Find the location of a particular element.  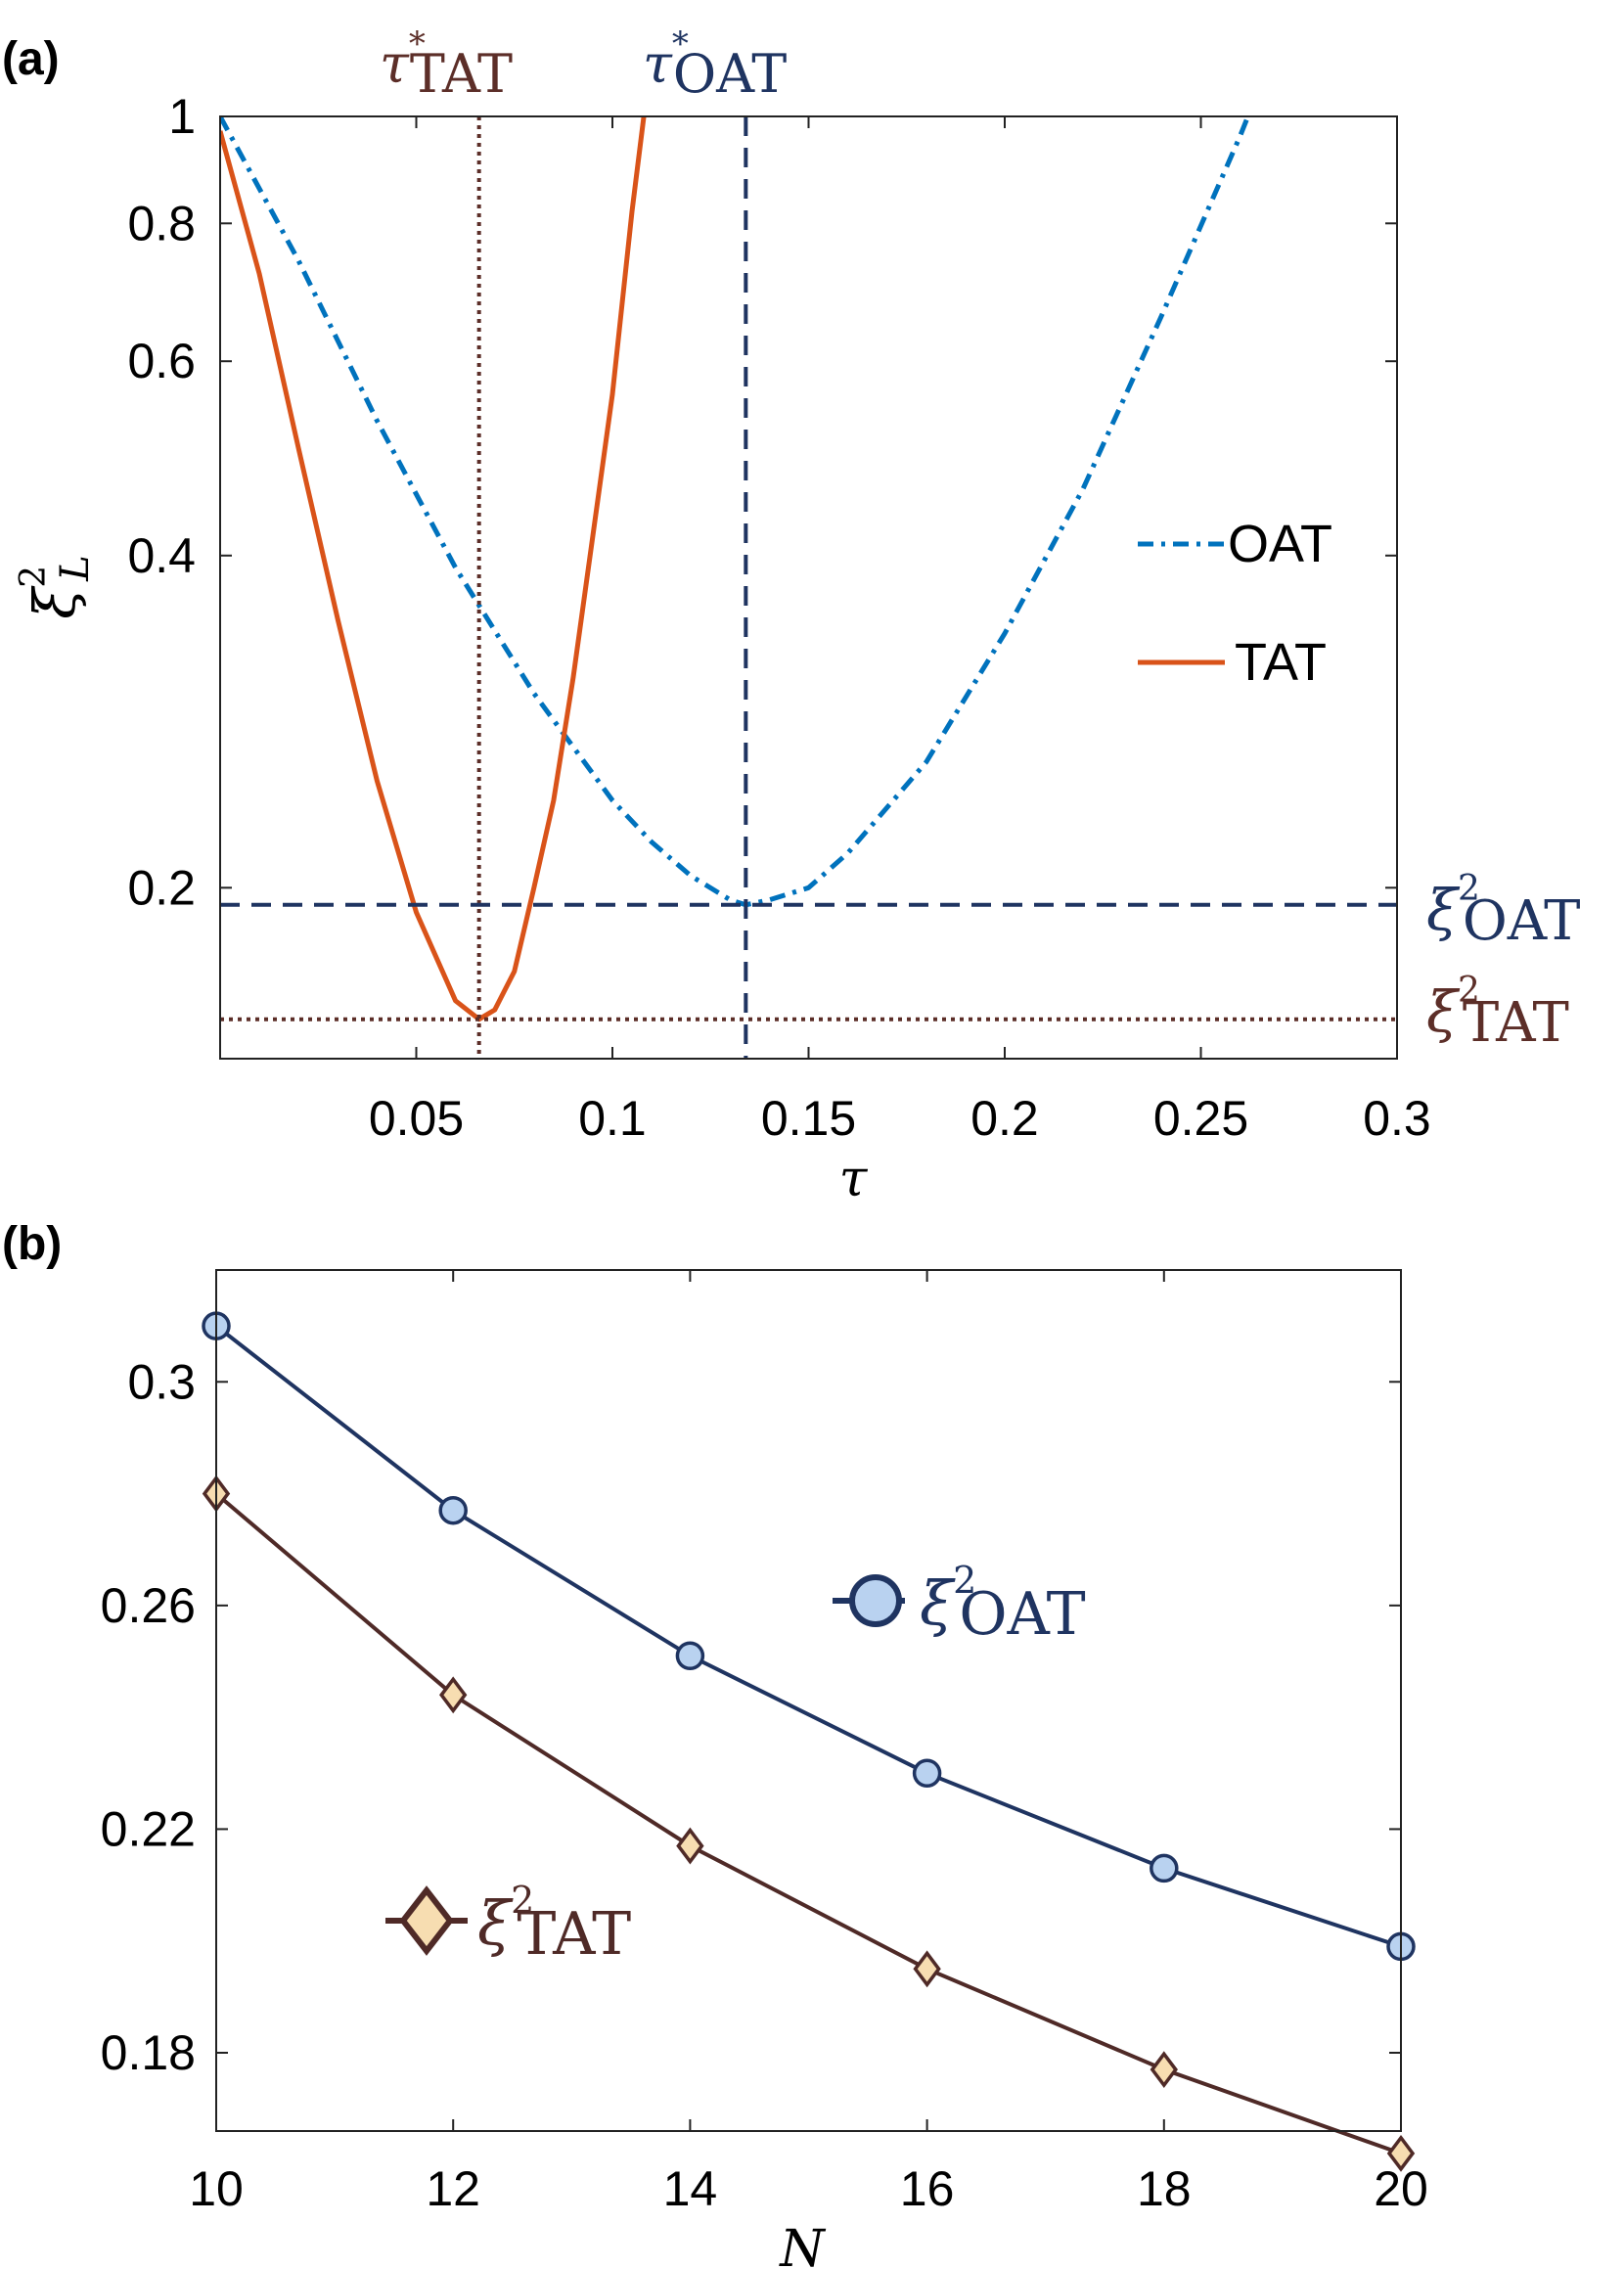

legend-xi-oat-label: ξ2OAT is located at coordinates (1003, 1604).